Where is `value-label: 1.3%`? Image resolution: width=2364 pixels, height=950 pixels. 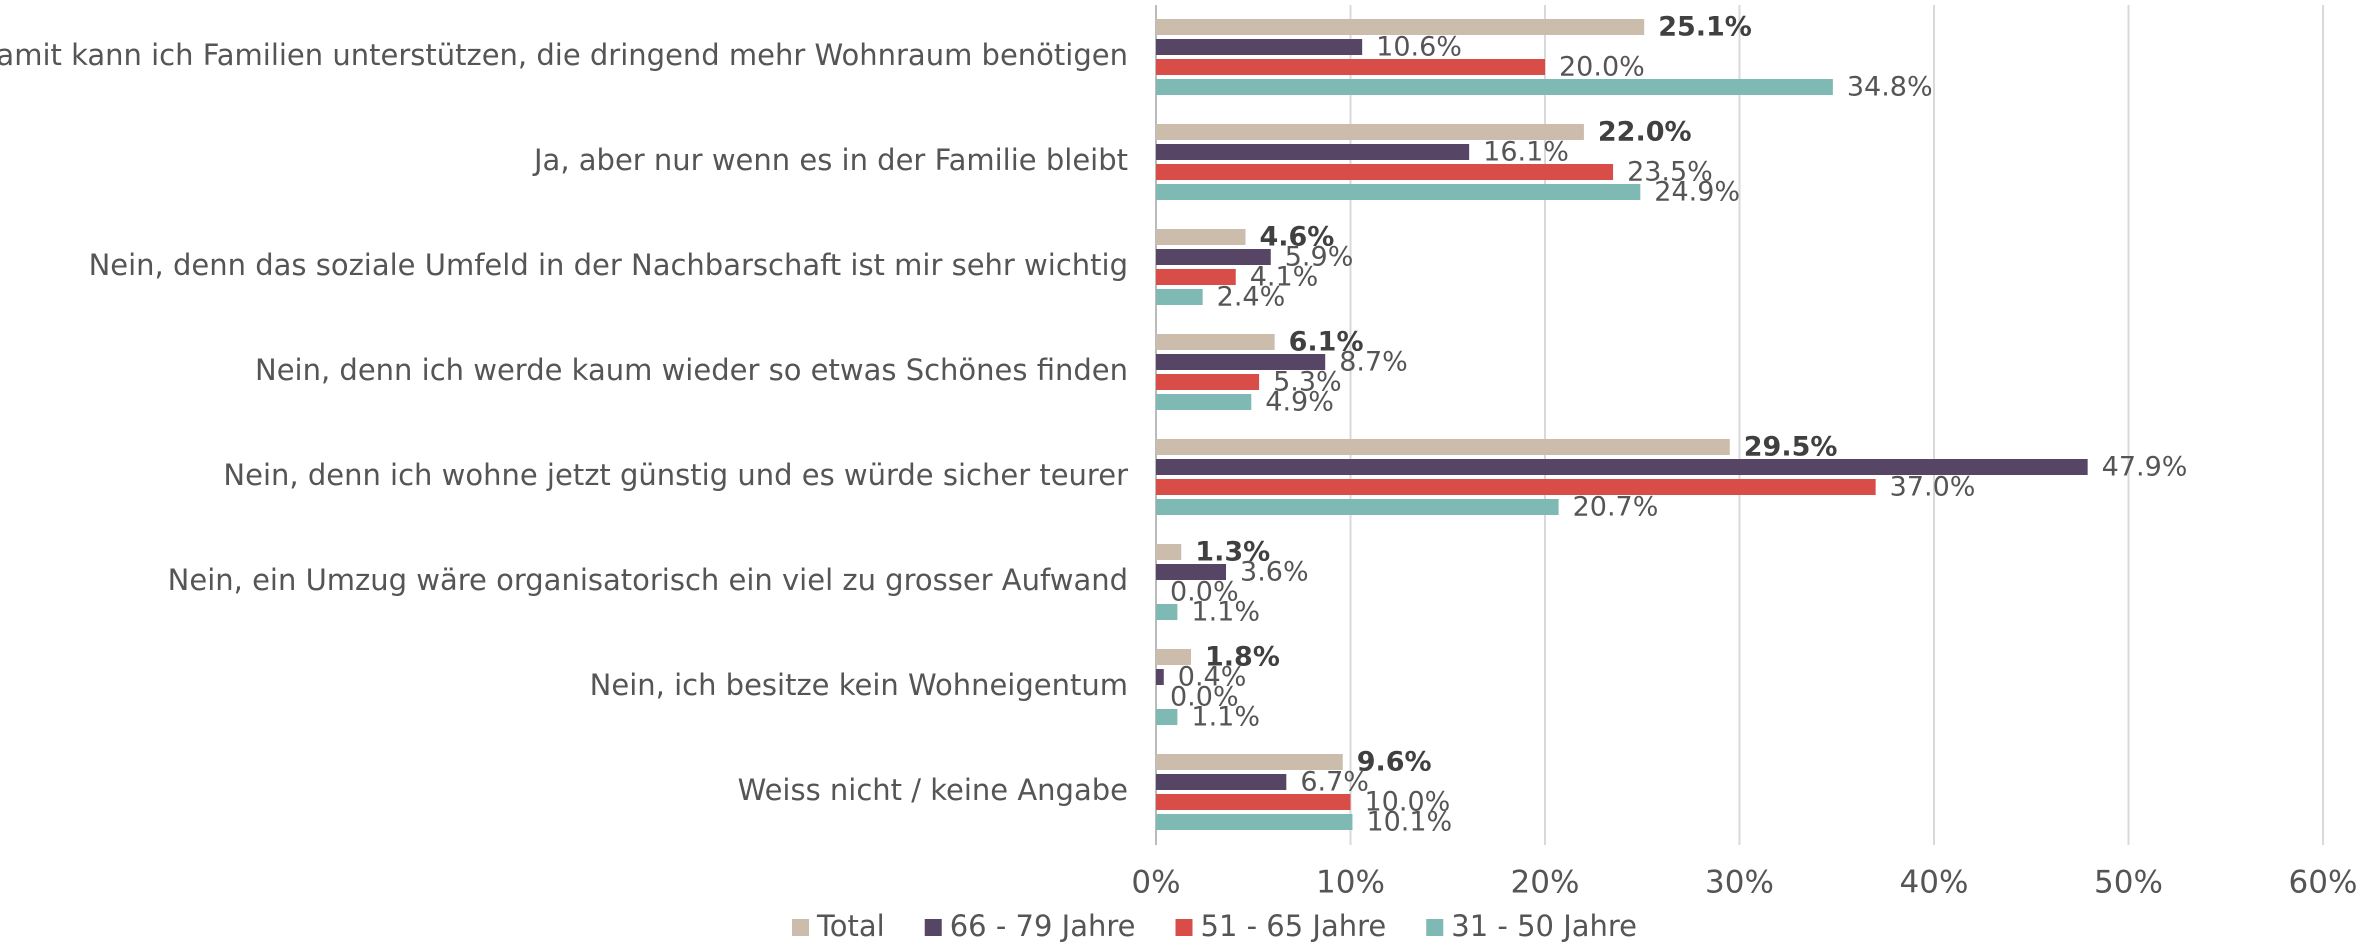 value-label: 1.3% is located at coordinates (1232, 552).